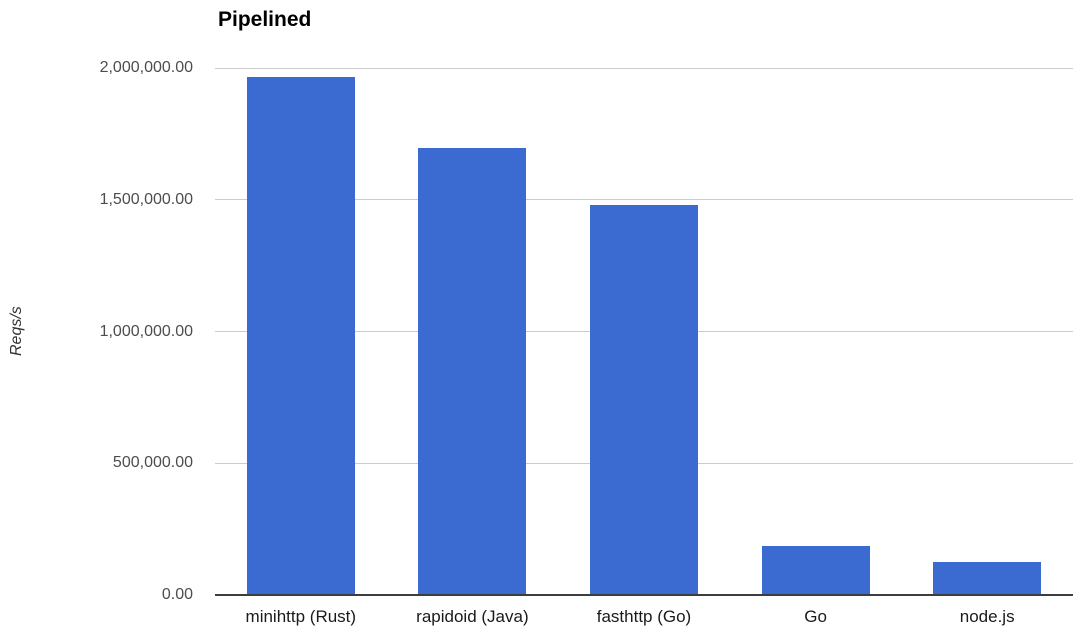 The width and height of the screenshot is (1080, 641). Describe the element at coordinates (644, 400) in the screenshot. I see `bar-fasthttp-go` at that location.